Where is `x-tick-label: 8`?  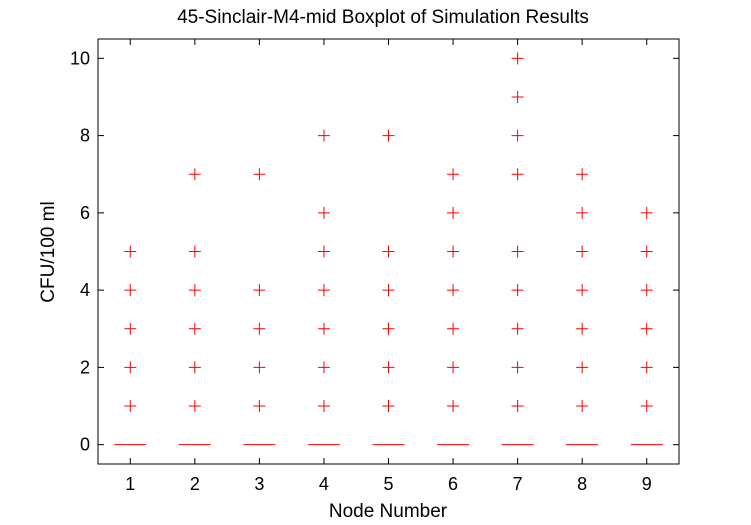
x-tick-label: 8 is located at coordinates (582, 484).